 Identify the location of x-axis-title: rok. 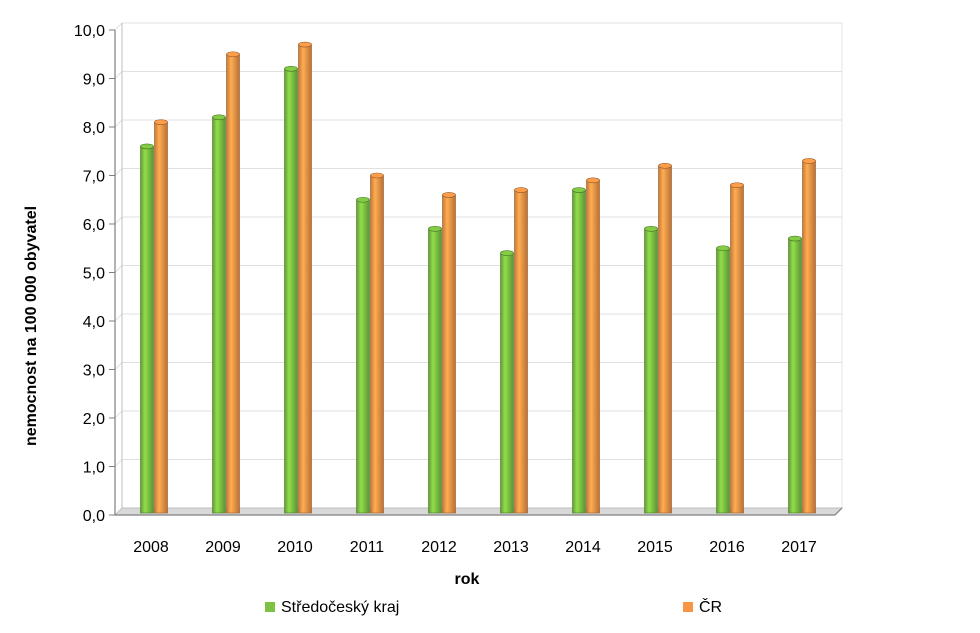
(467, 579).